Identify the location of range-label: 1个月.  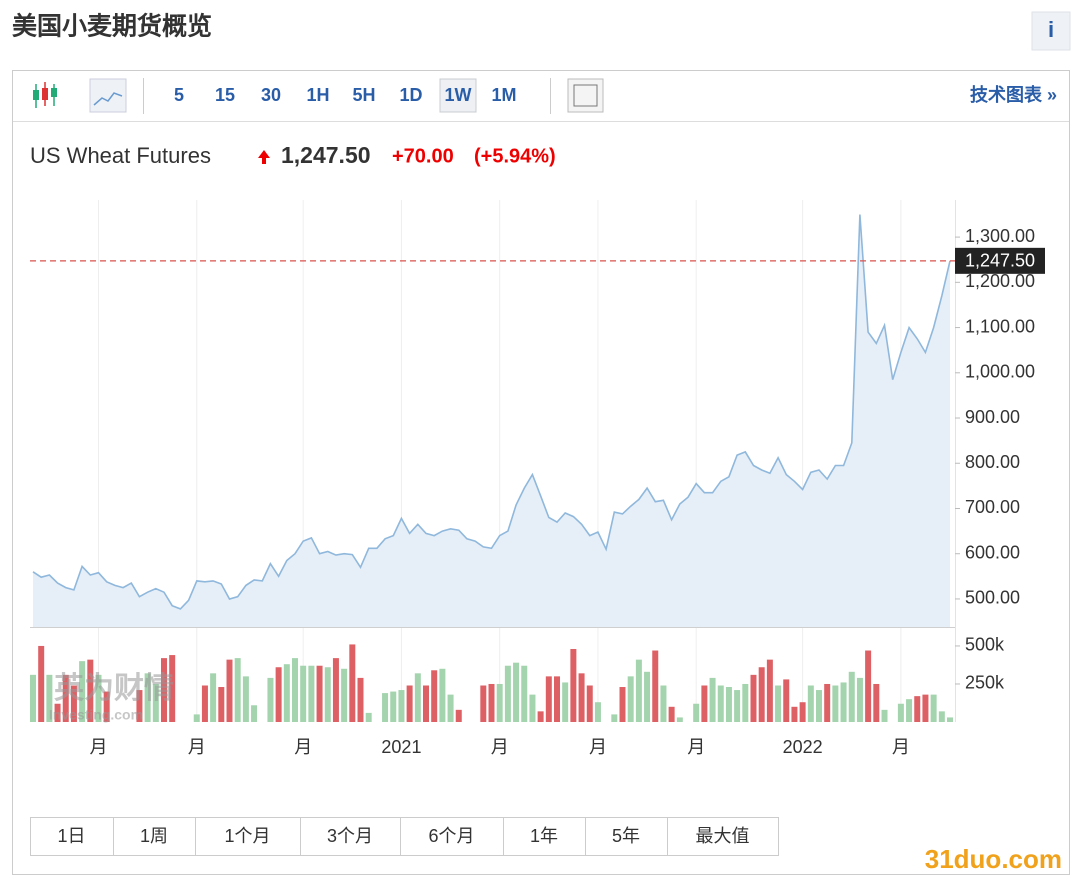
(247, 836).